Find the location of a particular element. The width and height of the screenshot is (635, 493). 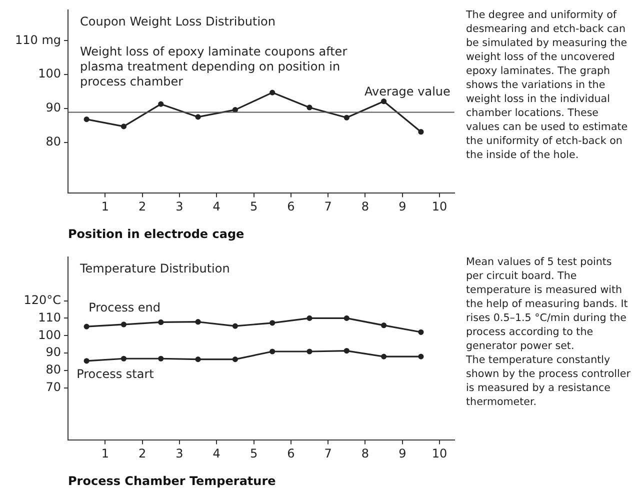

y-tick-label: 120°C is located at coordinates (42, 299).